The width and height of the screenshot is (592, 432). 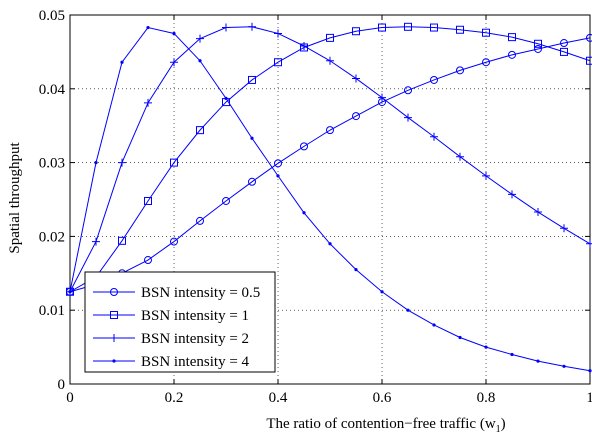 I want to click on x-tick-label: 0.4, so click(x=278, y=398).